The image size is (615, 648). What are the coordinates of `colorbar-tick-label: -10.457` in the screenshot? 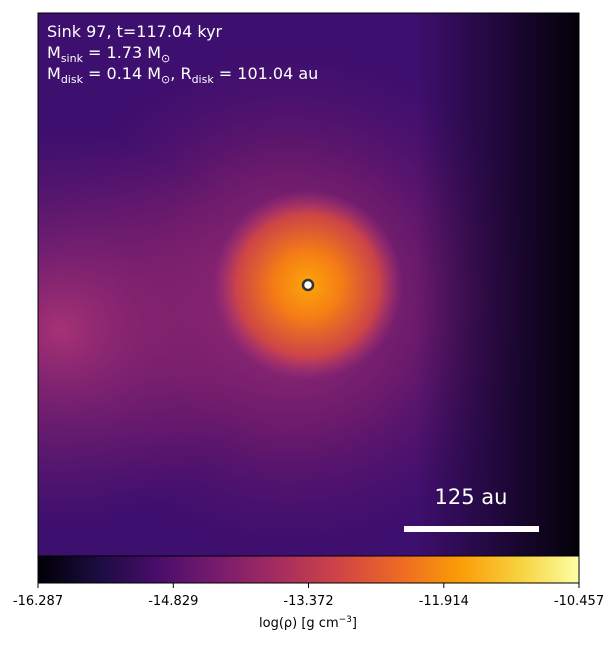 It's located at (579, 601).